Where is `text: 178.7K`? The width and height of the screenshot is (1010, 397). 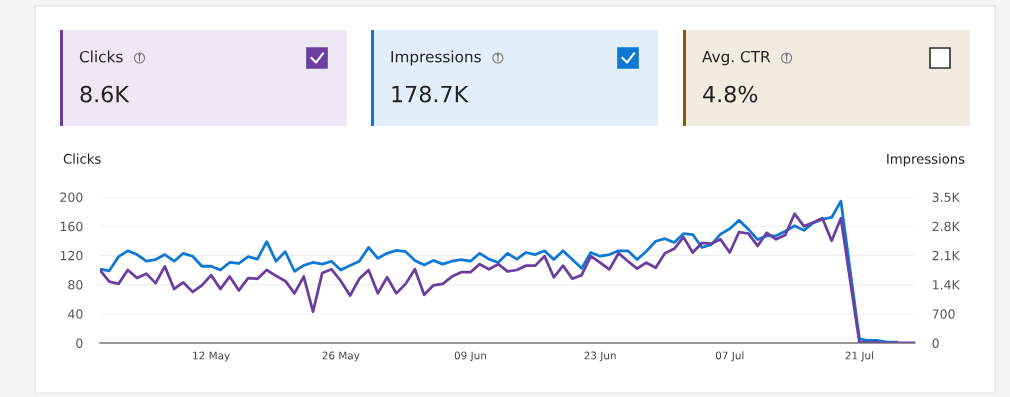
text: 178.7K is located at coordinates (430, 94).